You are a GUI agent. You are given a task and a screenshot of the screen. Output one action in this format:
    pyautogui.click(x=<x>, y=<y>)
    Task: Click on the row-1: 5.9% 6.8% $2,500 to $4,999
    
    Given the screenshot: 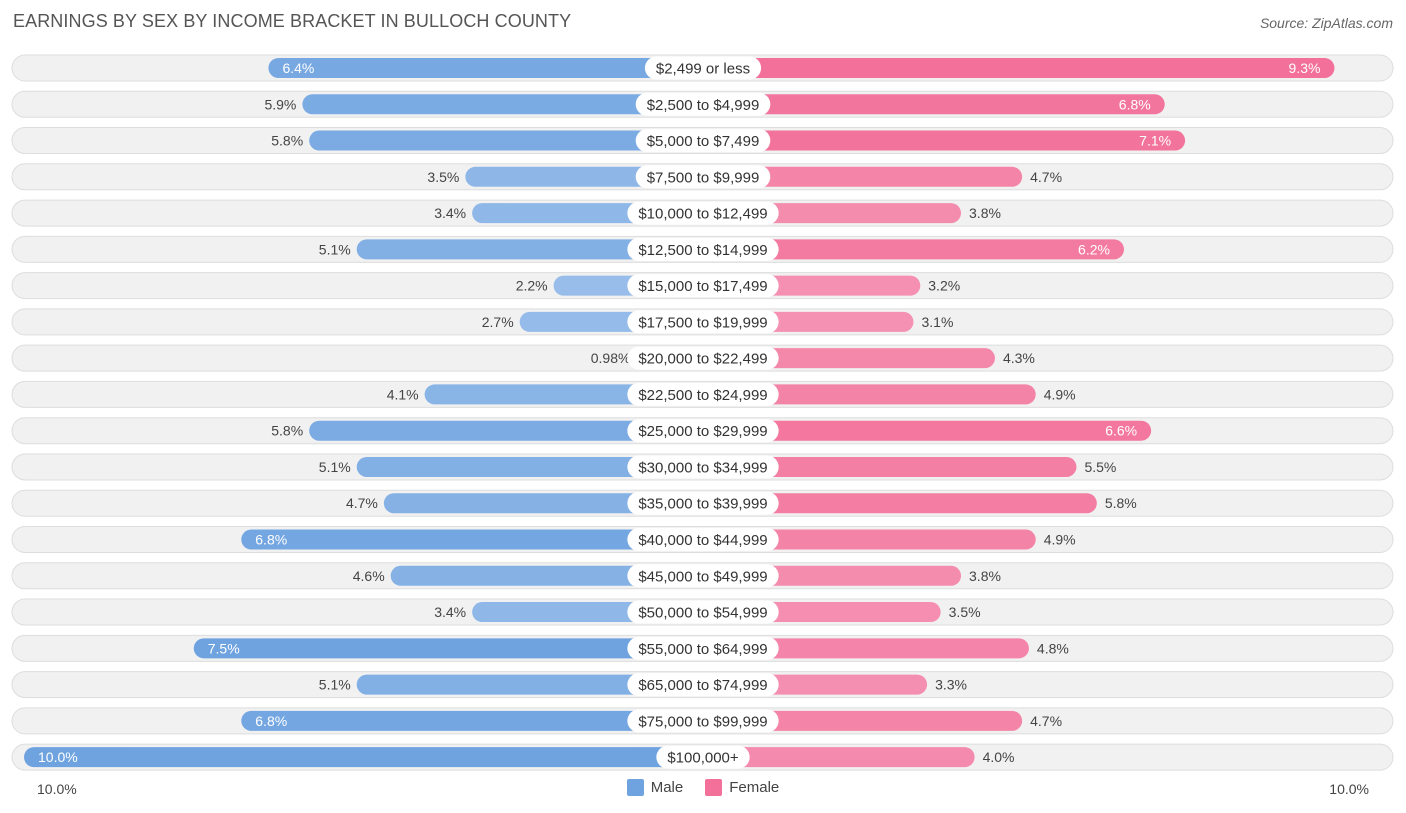 What is the action you would take?
    pyautogui.click(x=702, y=104)
    